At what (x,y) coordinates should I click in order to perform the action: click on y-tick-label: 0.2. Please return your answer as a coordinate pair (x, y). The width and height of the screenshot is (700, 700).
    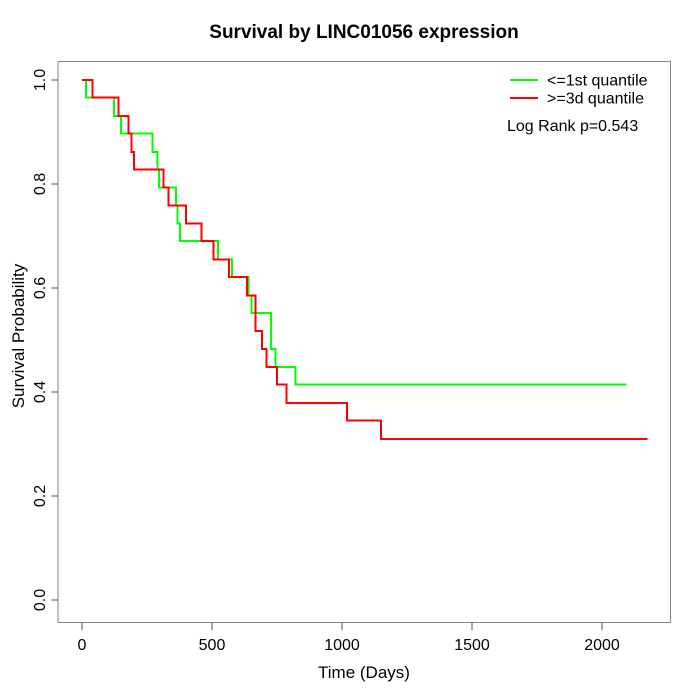
    Looking at the image, I should click on (40, 496).